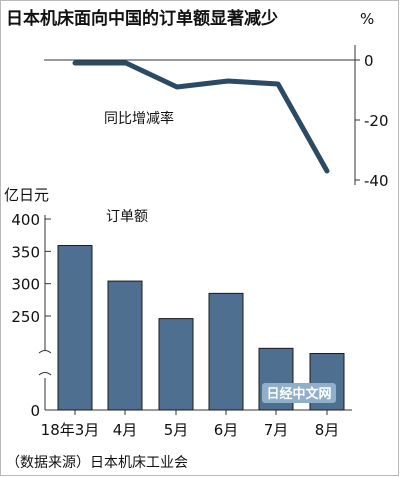 Image resolution: width=400 pixels, height=477 pixels. Describe the element at coordinates (25, 252) in the screenshot. I see `bar-y-tick-label: 350` at that location.